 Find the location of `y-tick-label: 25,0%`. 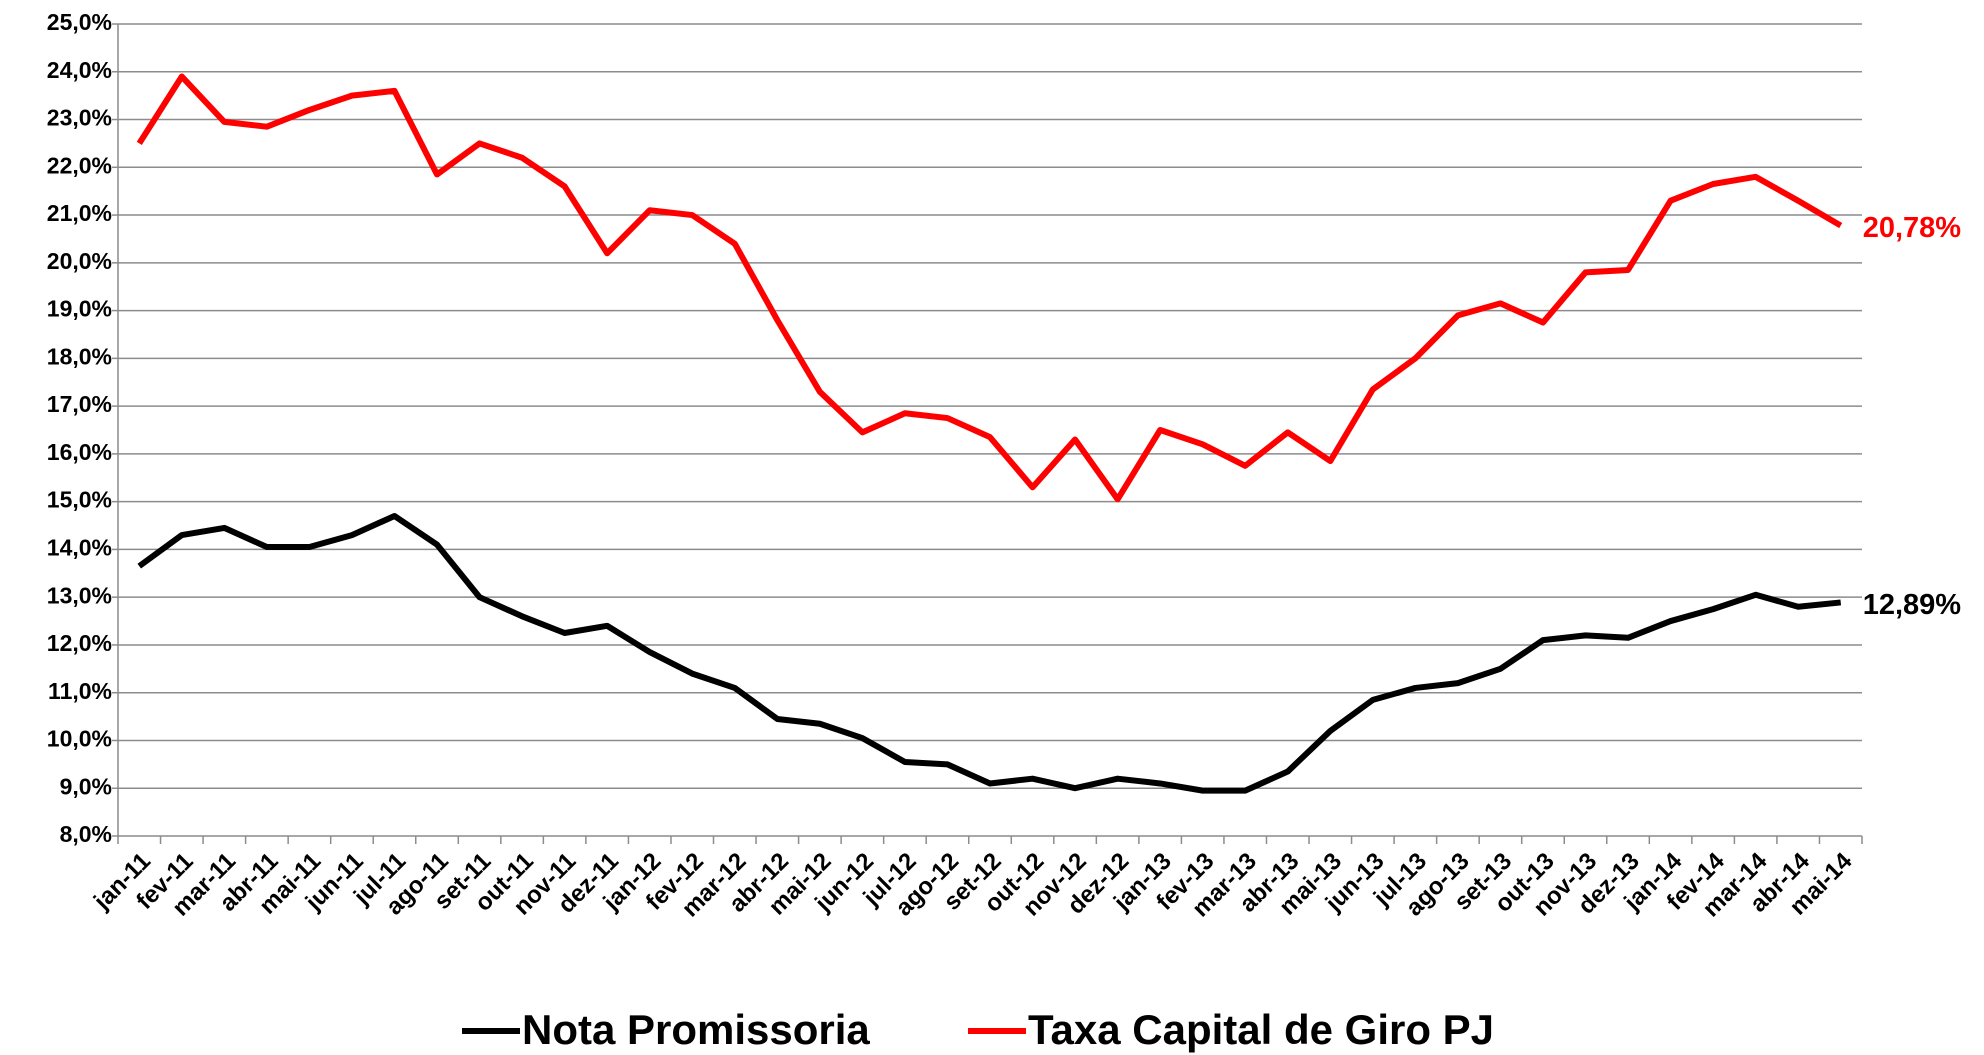

y-tick-label: 25,0% is located at coordinates (79, 22).